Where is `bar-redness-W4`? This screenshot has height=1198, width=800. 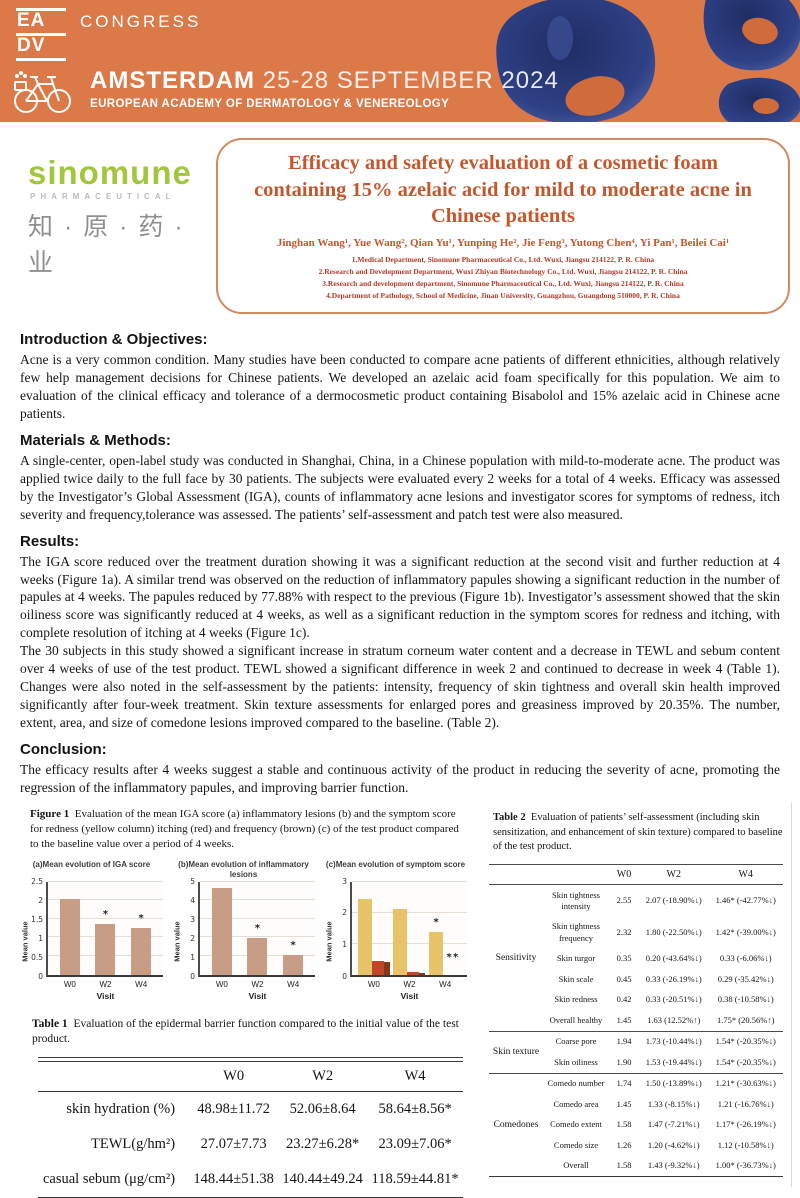
bar-redness-W4 is located at coordinates (436, 953).